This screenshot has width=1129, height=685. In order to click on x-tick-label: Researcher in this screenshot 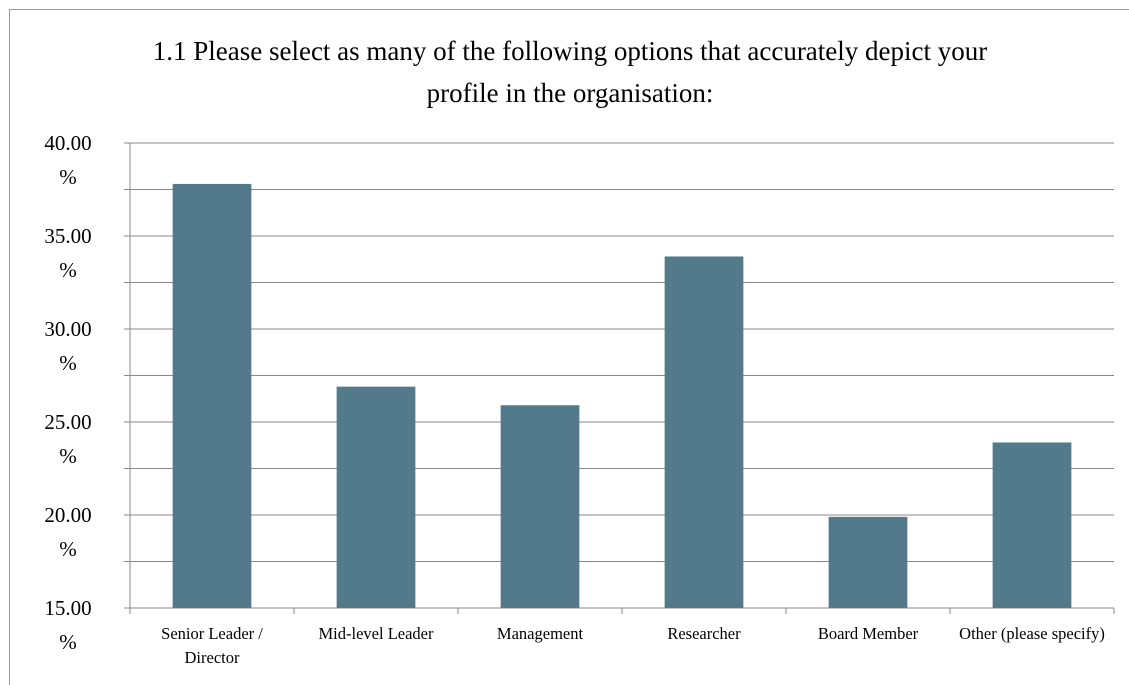, I will do `click(704, 633)`.